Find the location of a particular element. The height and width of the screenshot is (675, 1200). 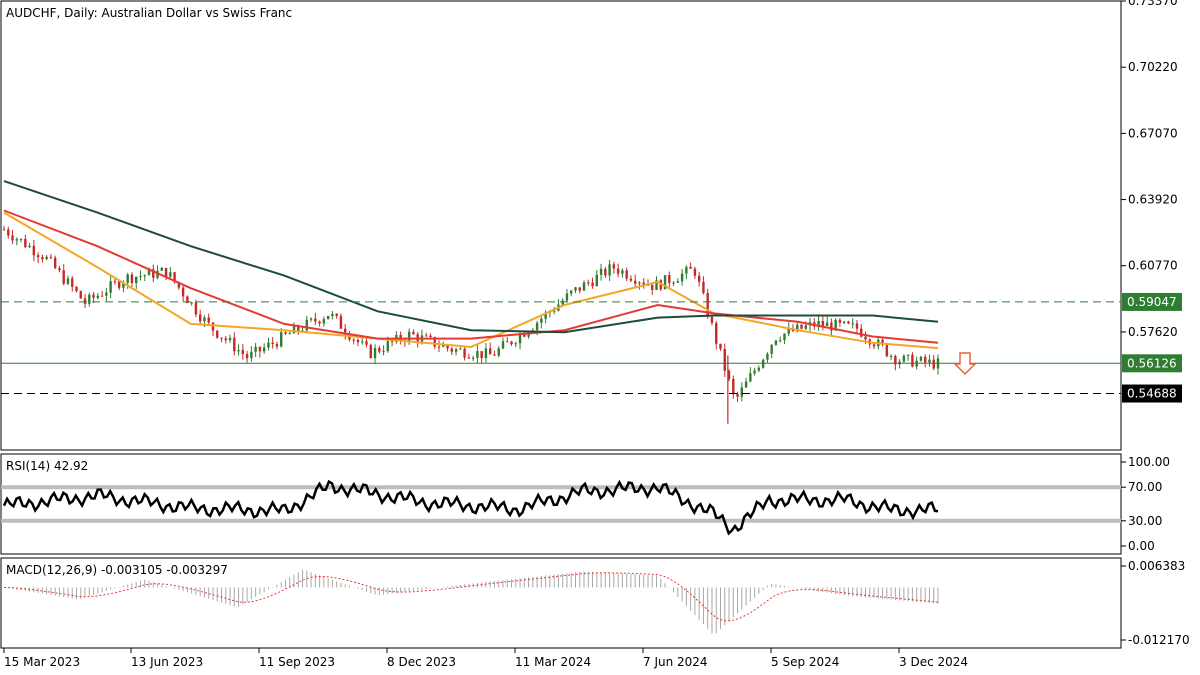

rsi-line is located at coordinates (470, 507).